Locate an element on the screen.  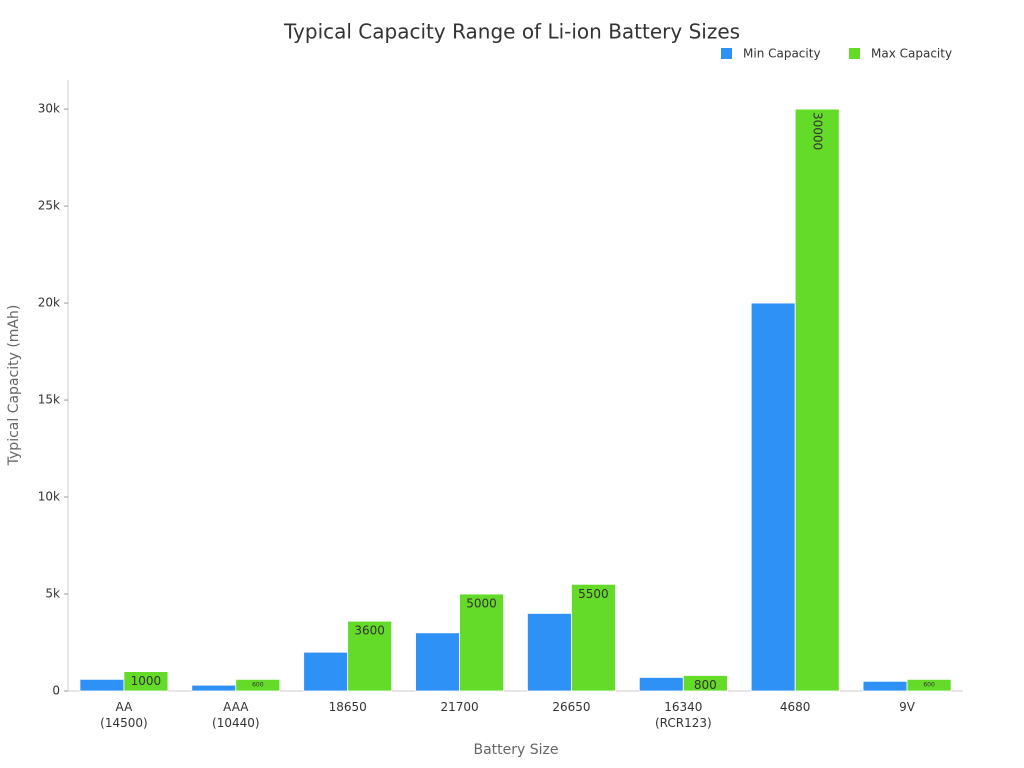
value-label: 1000 is located at coordinates (146, 681).